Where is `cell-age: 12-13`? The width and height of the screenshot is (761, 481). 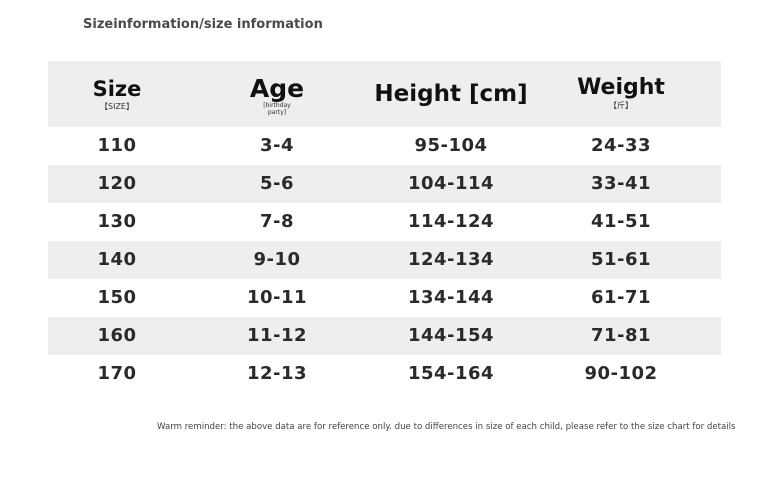
cell-age: 12-13 is located at coordinates (277, 373).